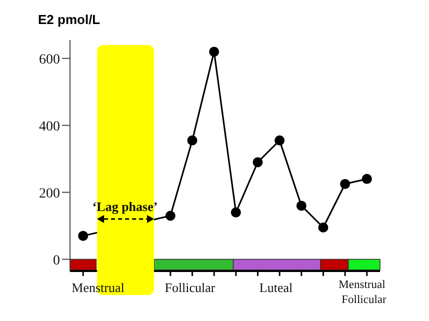  Describe the element at coordinates (69, 19) in the screenshot. I see `y-axis-title: E2 pmol/L` at that location.